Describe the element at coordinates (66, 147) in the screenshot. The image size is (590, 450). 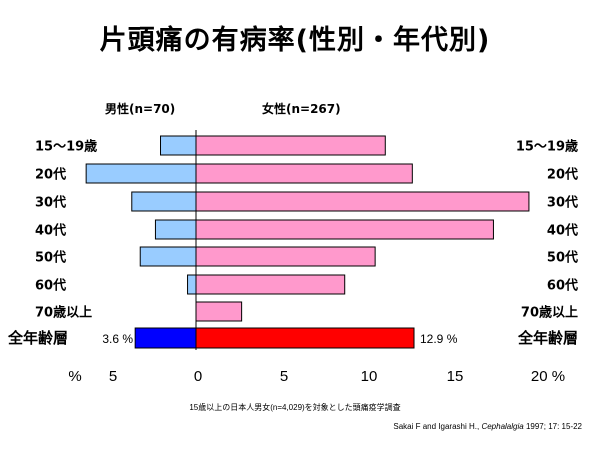
I see `category-label-left-0: 15〜19歳` at that location.